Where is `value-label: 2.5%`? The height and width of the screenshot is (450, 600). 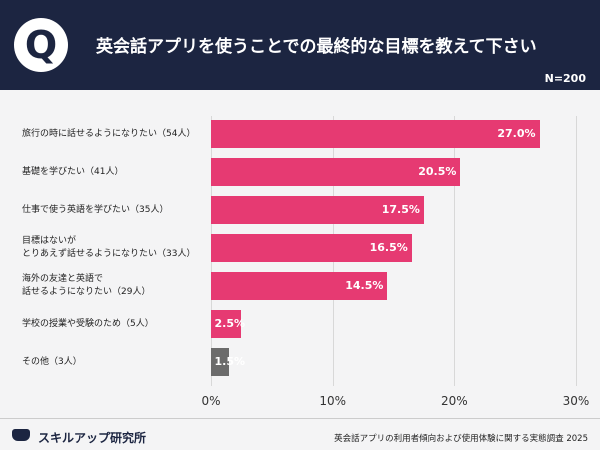
value-label: 2.5% is located at coordinates (229, 323).